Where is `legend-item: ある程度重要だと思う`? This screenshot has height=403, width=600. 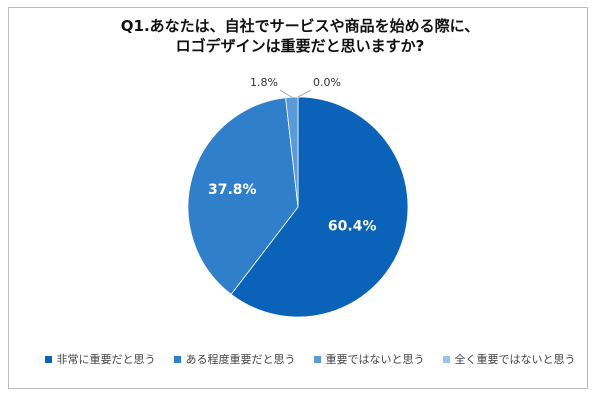 legend-item: ある程度重要だと思う is located at coordinates (234, 359).